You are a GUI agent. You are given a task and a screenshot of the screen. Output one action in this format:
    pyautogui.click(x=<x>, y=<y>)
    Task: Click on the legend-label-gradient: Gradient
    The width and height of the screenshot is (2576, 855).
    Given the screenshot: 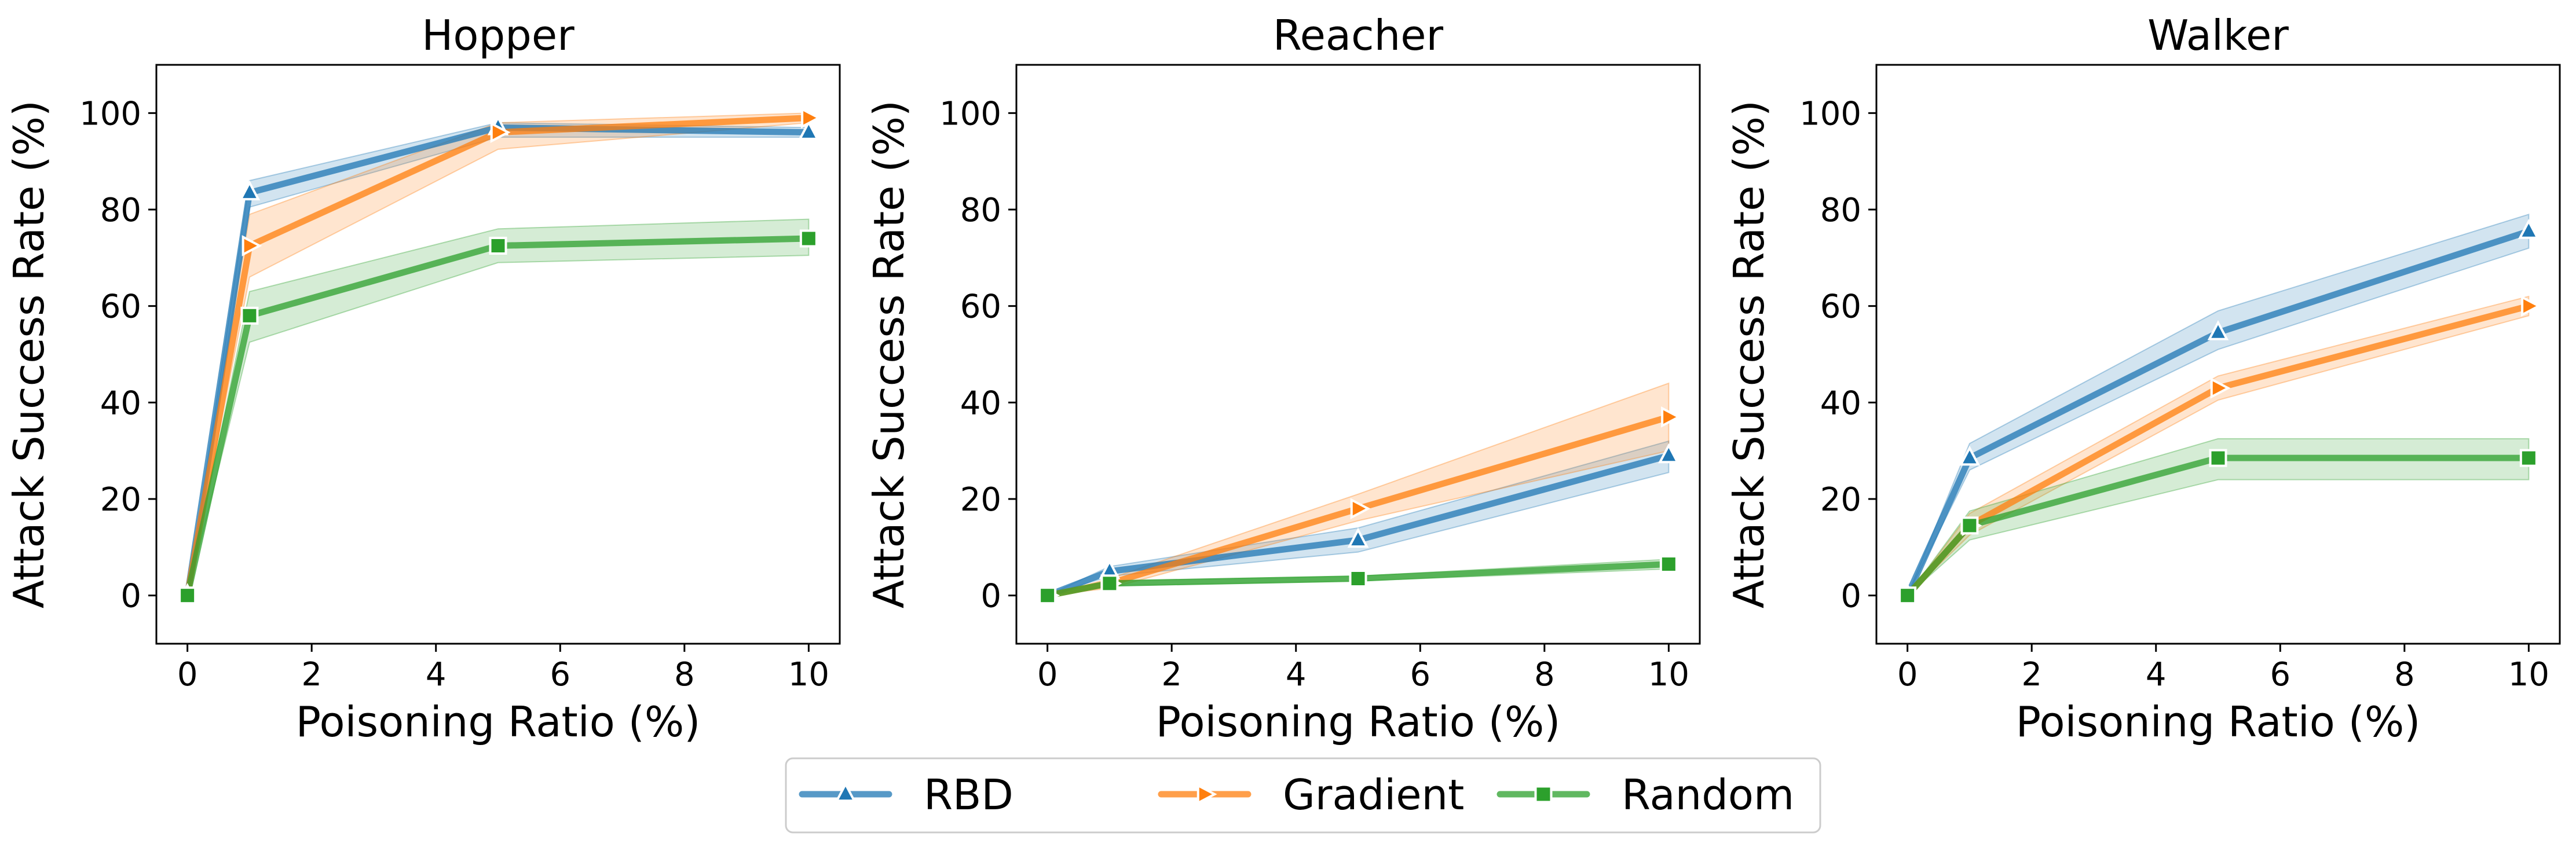 What is the action you would take?
    pyautogui.click(x=1373, y=794)
    